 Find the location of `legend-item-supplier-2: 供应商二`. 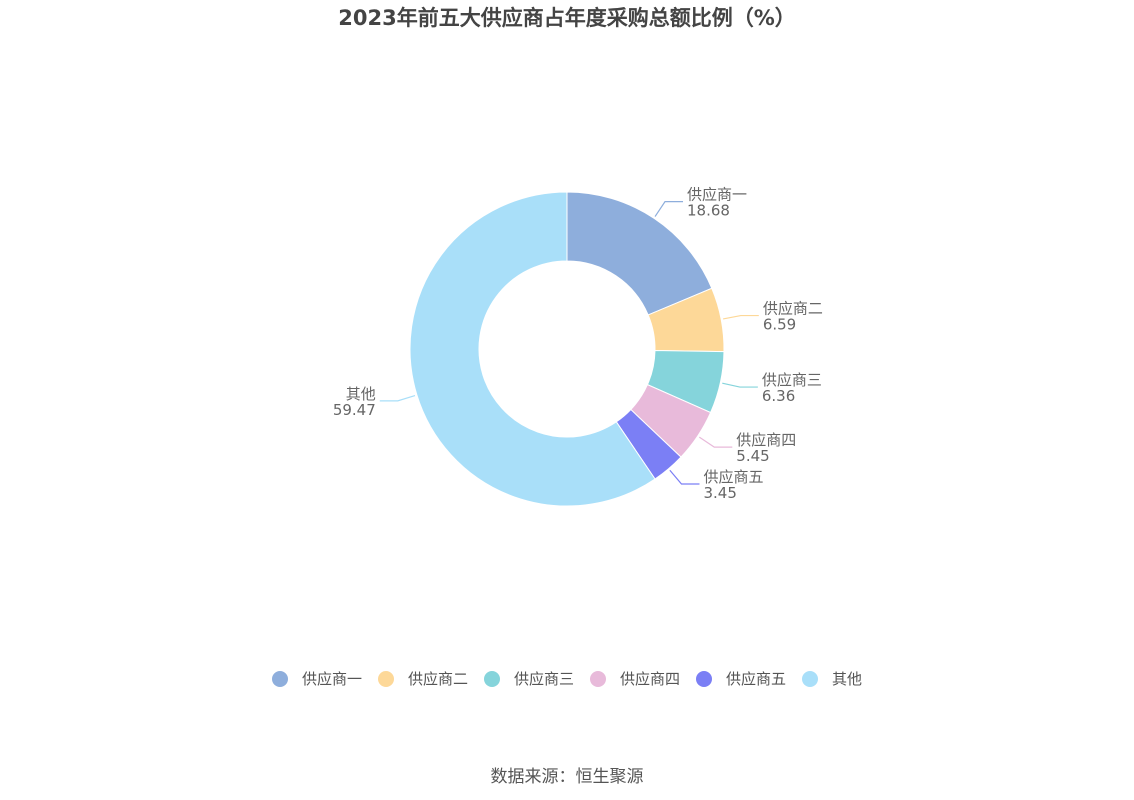

legend-item-supplier-2: 供应商二 is located at coordinates (422, 678).